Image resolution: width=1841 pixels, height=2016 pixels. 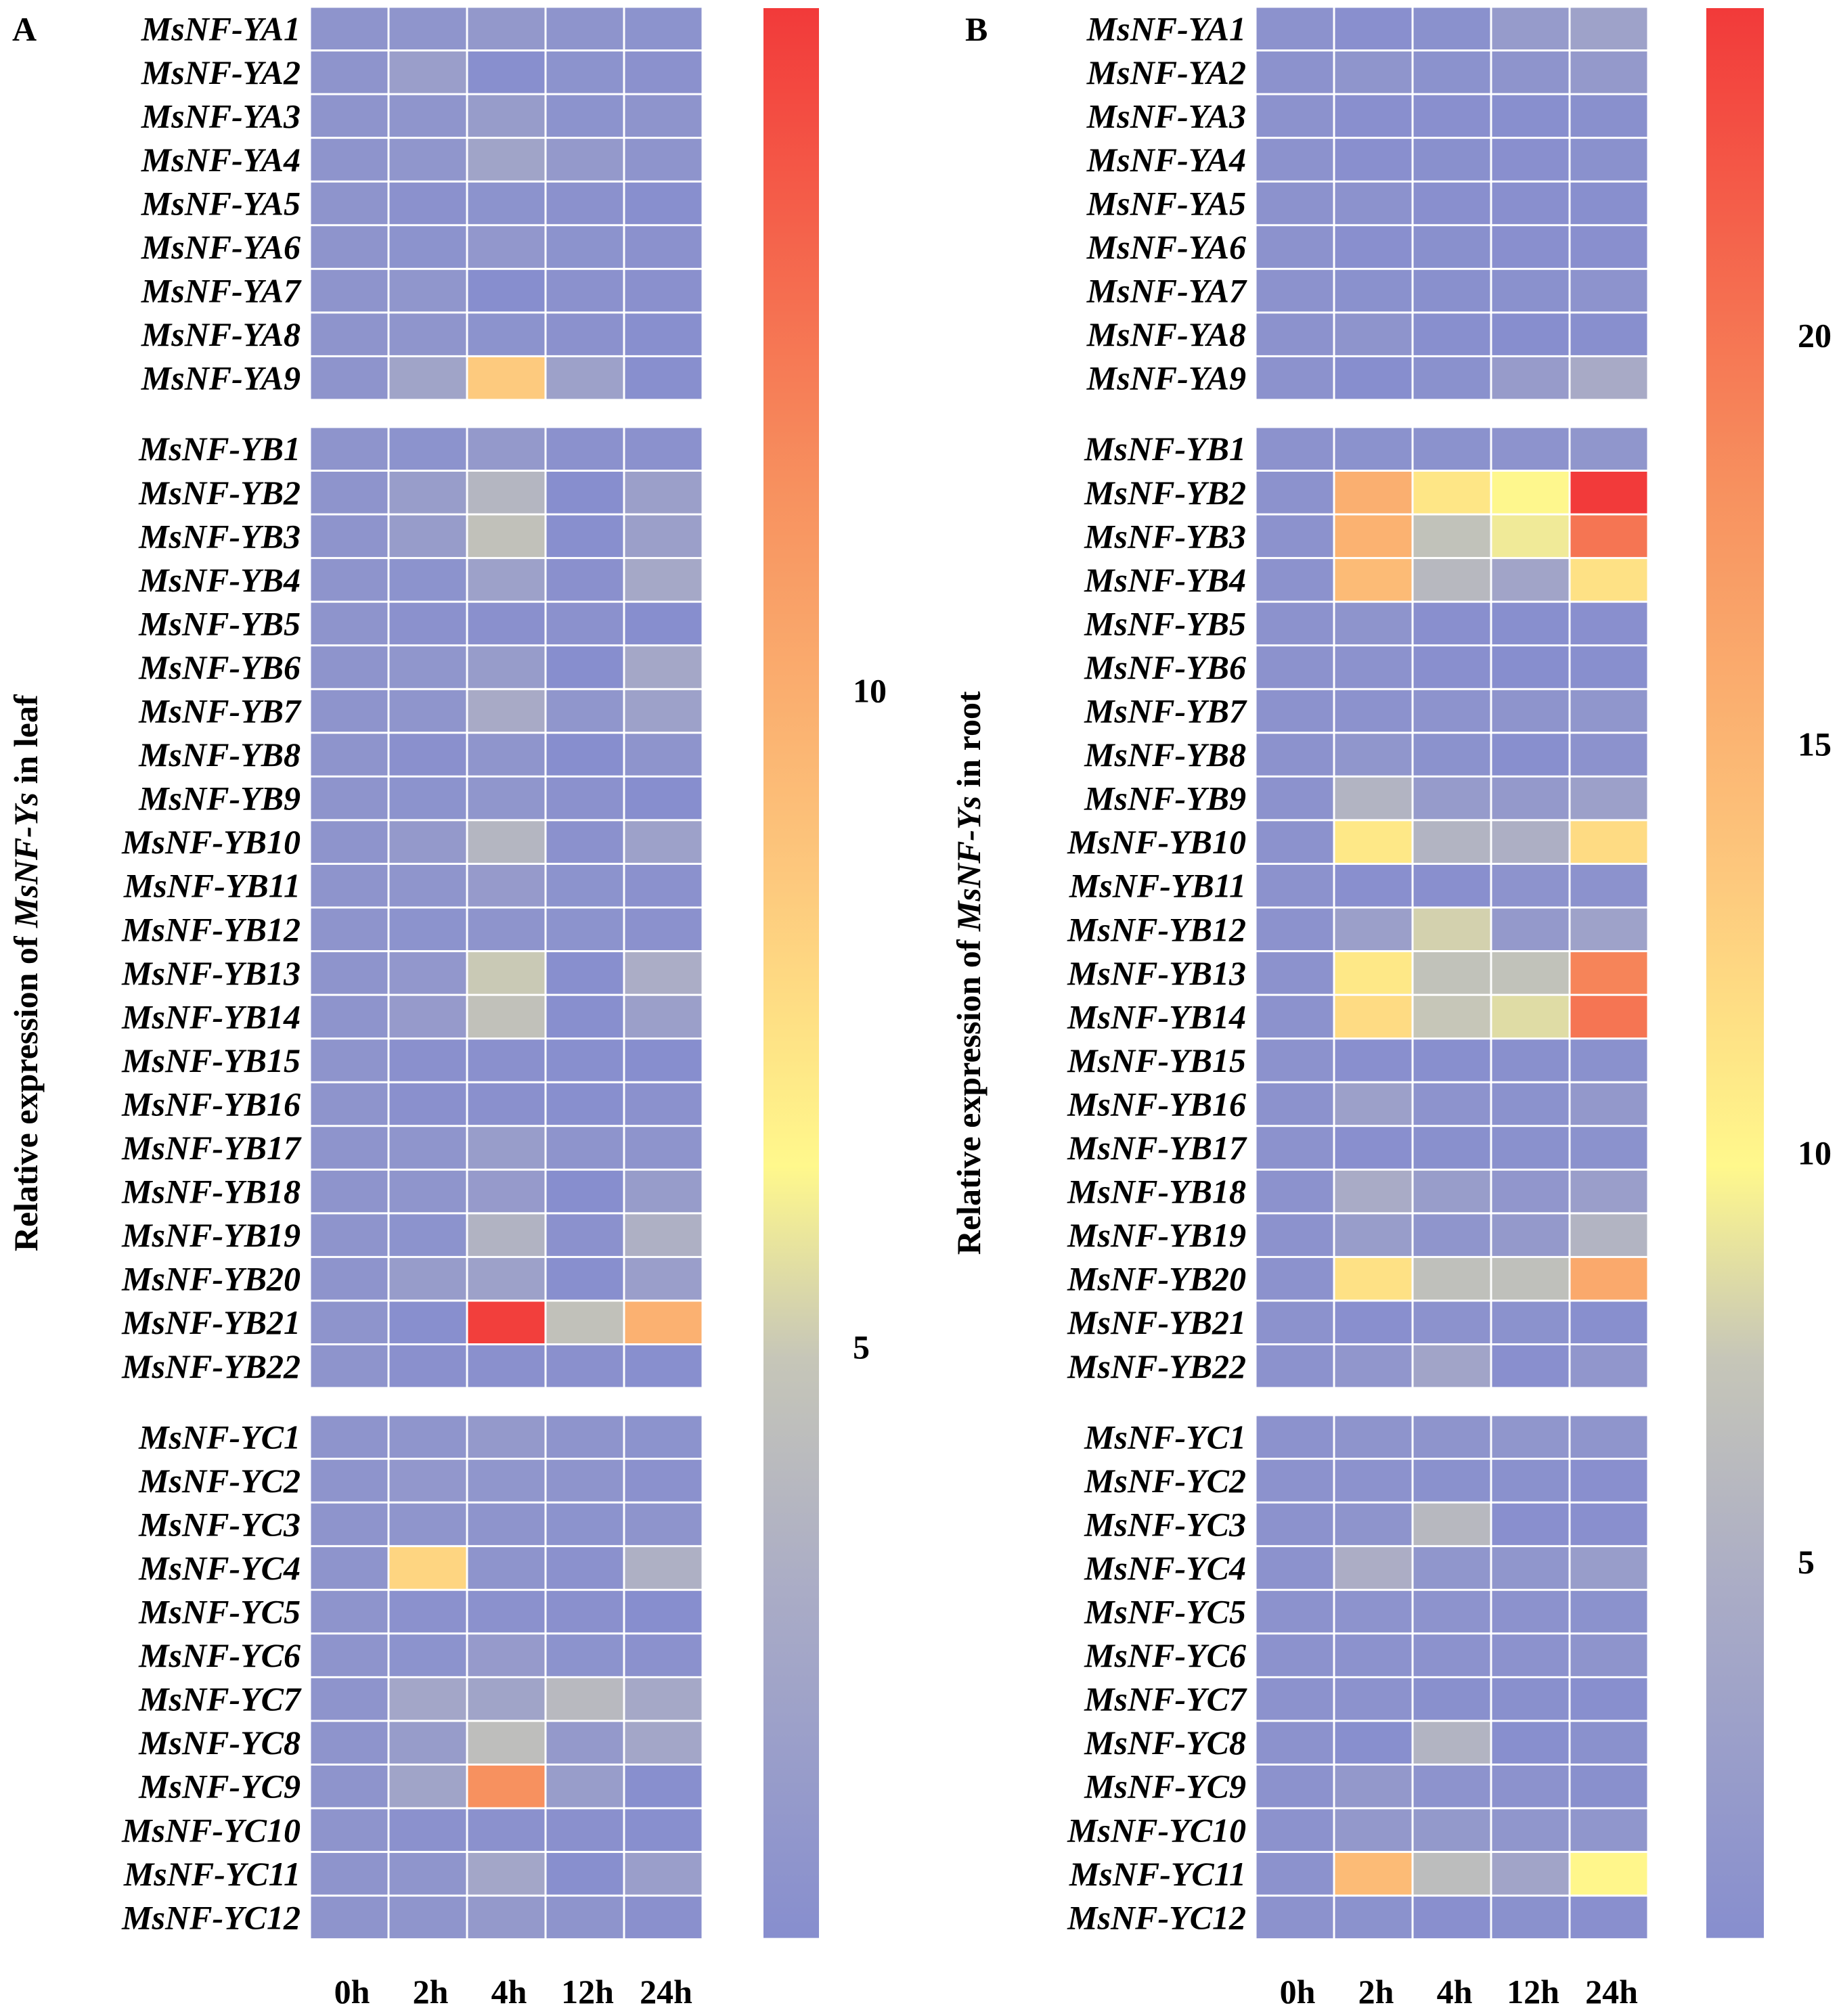 I want to click on heatmap-cell: MsNF-YC2 2h: 1, so click(x=1373, y=1481).